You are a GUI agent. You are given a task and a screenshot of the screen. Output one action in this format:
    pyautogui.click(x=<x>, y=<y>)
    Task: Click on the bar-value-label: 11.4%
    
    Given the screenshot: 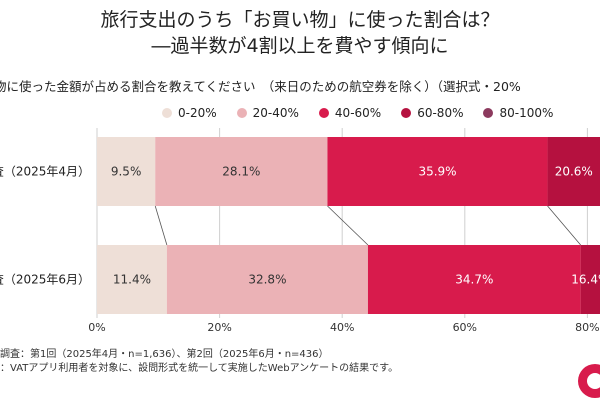 What is the action you would take?
    pyautogui.click(x=132, y=280)
    